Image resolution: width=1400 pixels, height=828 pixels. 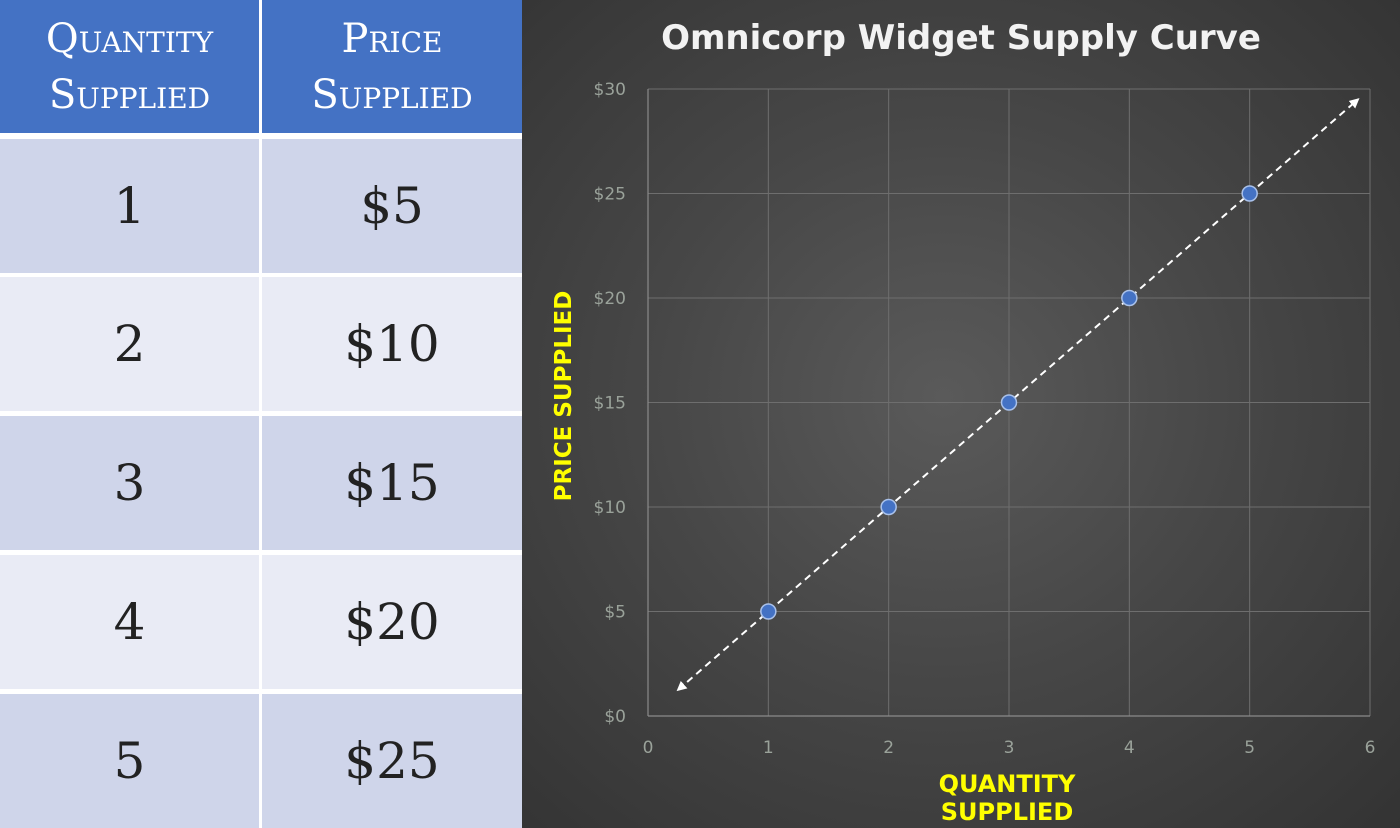 What do you see at coordinates (392, 206) in the screenshot?
I see `table-cell-price: $5` at bounding box center [392, 206].